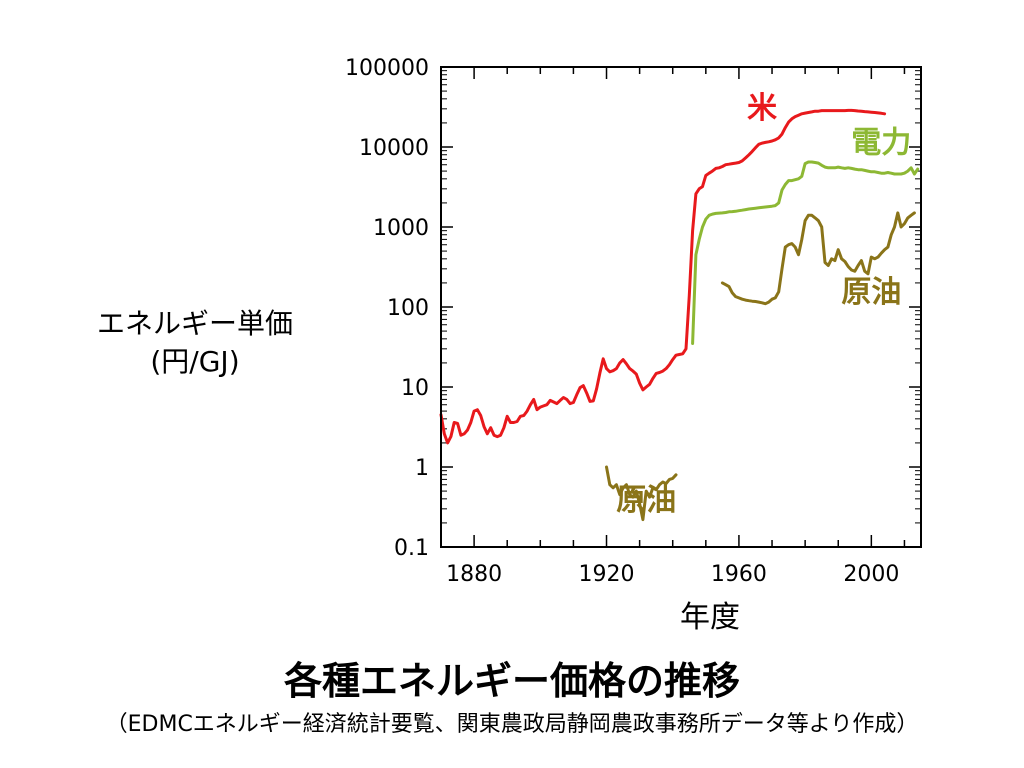  Describe the element at coordinates (415, 388) in the screenshot. I see `y-tick-label: 10` at that location.